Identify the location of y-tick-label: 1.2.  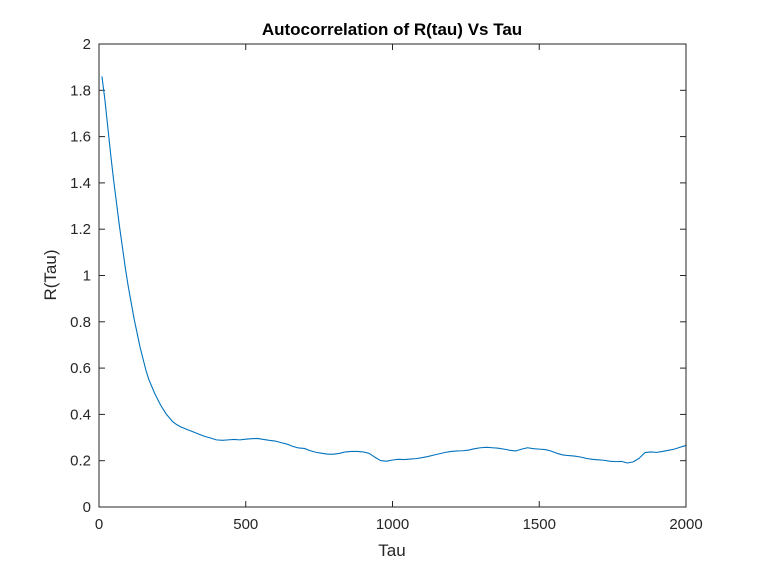
(80, 229).